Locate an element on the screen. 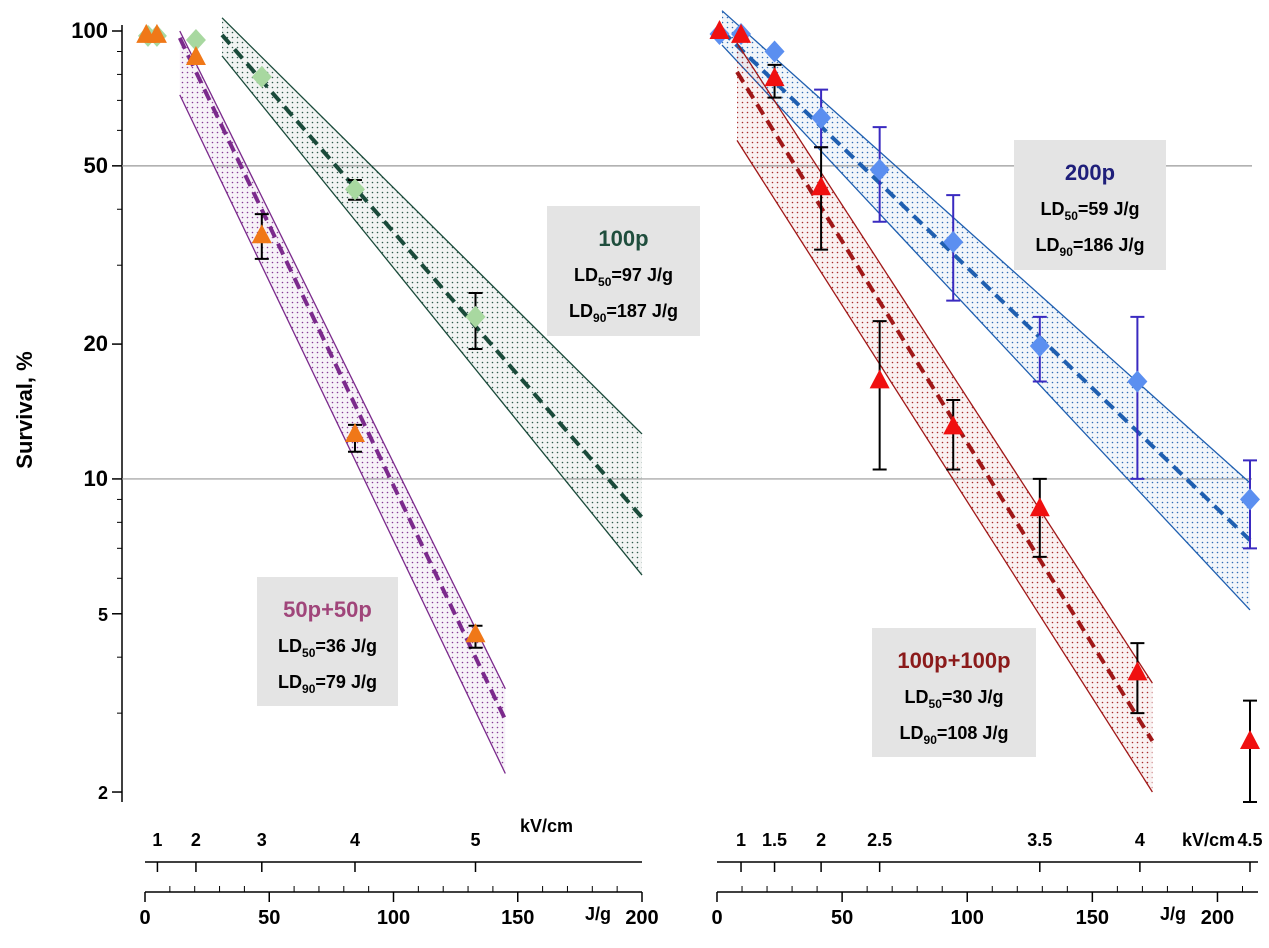 This screenshot has width=1269, height=948. annotation-line: LD90=108 J/g is located at coordinates (954, 735).